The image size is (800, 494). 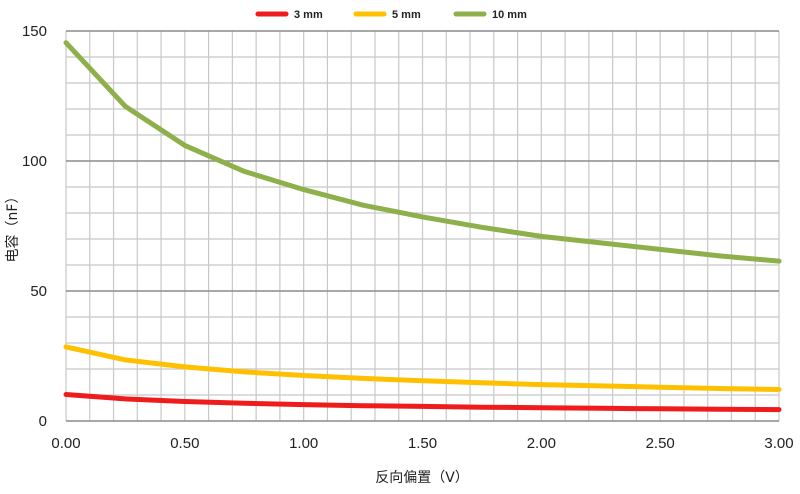 I want to click on x-axis-tick-labels: 0.00 0.50 1.00 1.50 2.00 2.50 3.00, so click(x=422, y=443).